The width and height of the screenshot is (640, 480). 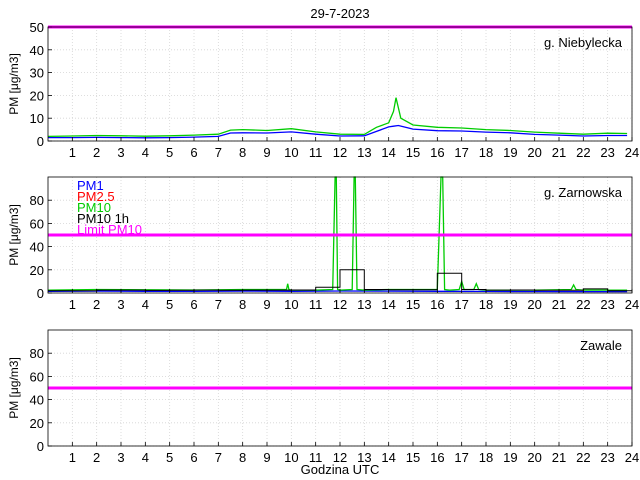 I want to click on legend-entry-pm10h: PM10 1h, so click(x=103, y=218).